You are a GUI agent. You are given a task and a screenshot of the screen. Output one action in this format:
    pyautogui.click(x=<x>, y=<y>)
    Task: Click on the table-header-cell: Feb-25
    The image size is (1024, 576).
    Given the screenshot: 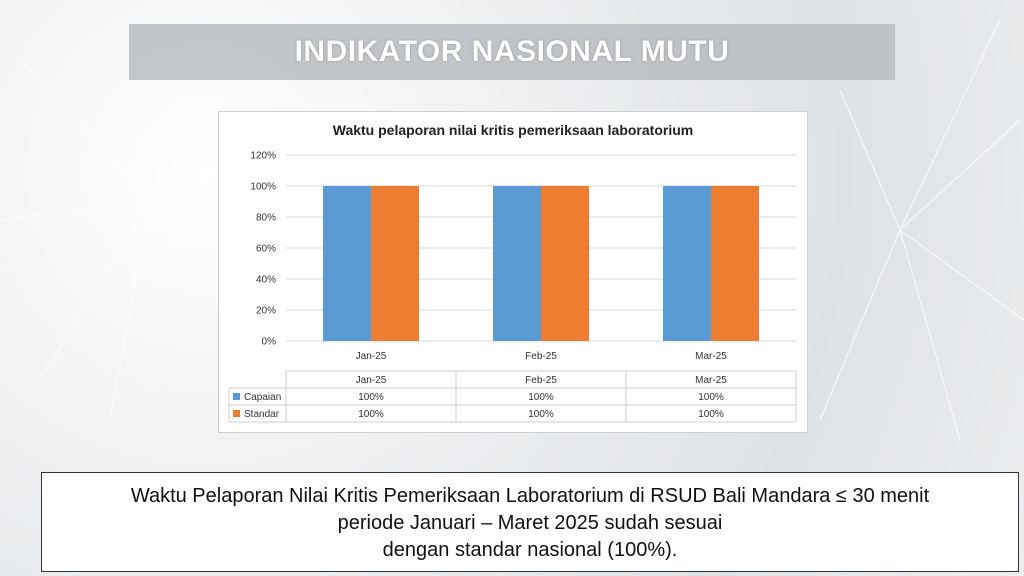 What is the action you would take?
    pyautogui.click(x=541, y=380)
    